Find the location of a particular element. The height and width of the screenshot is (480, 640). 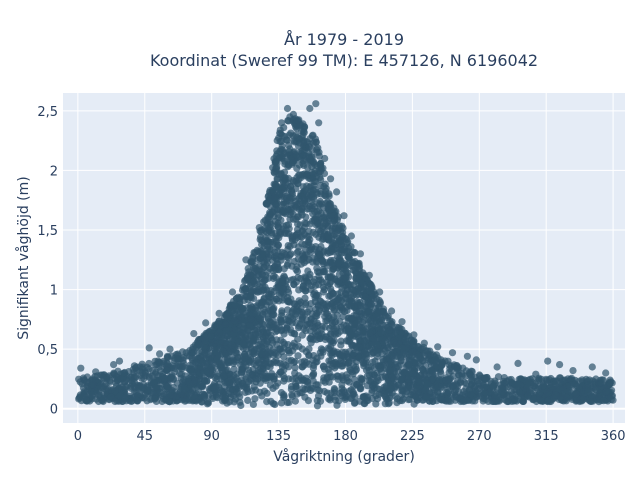

x-tick-label: 225 is located at coordinates (412, 436).